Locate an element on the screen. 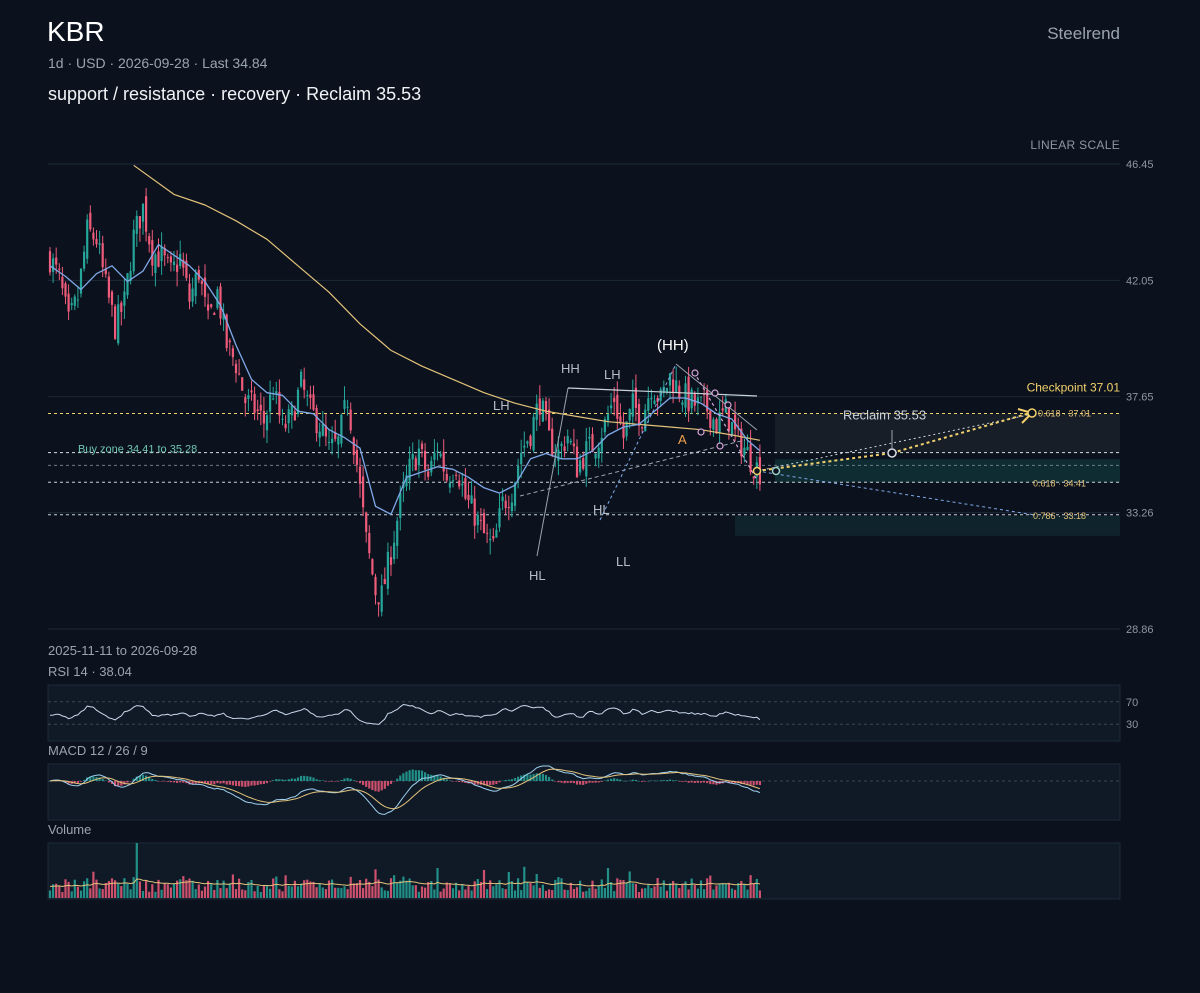  scale-mode-label: LINEAR SCALE is located at coordinates (1075, 145).